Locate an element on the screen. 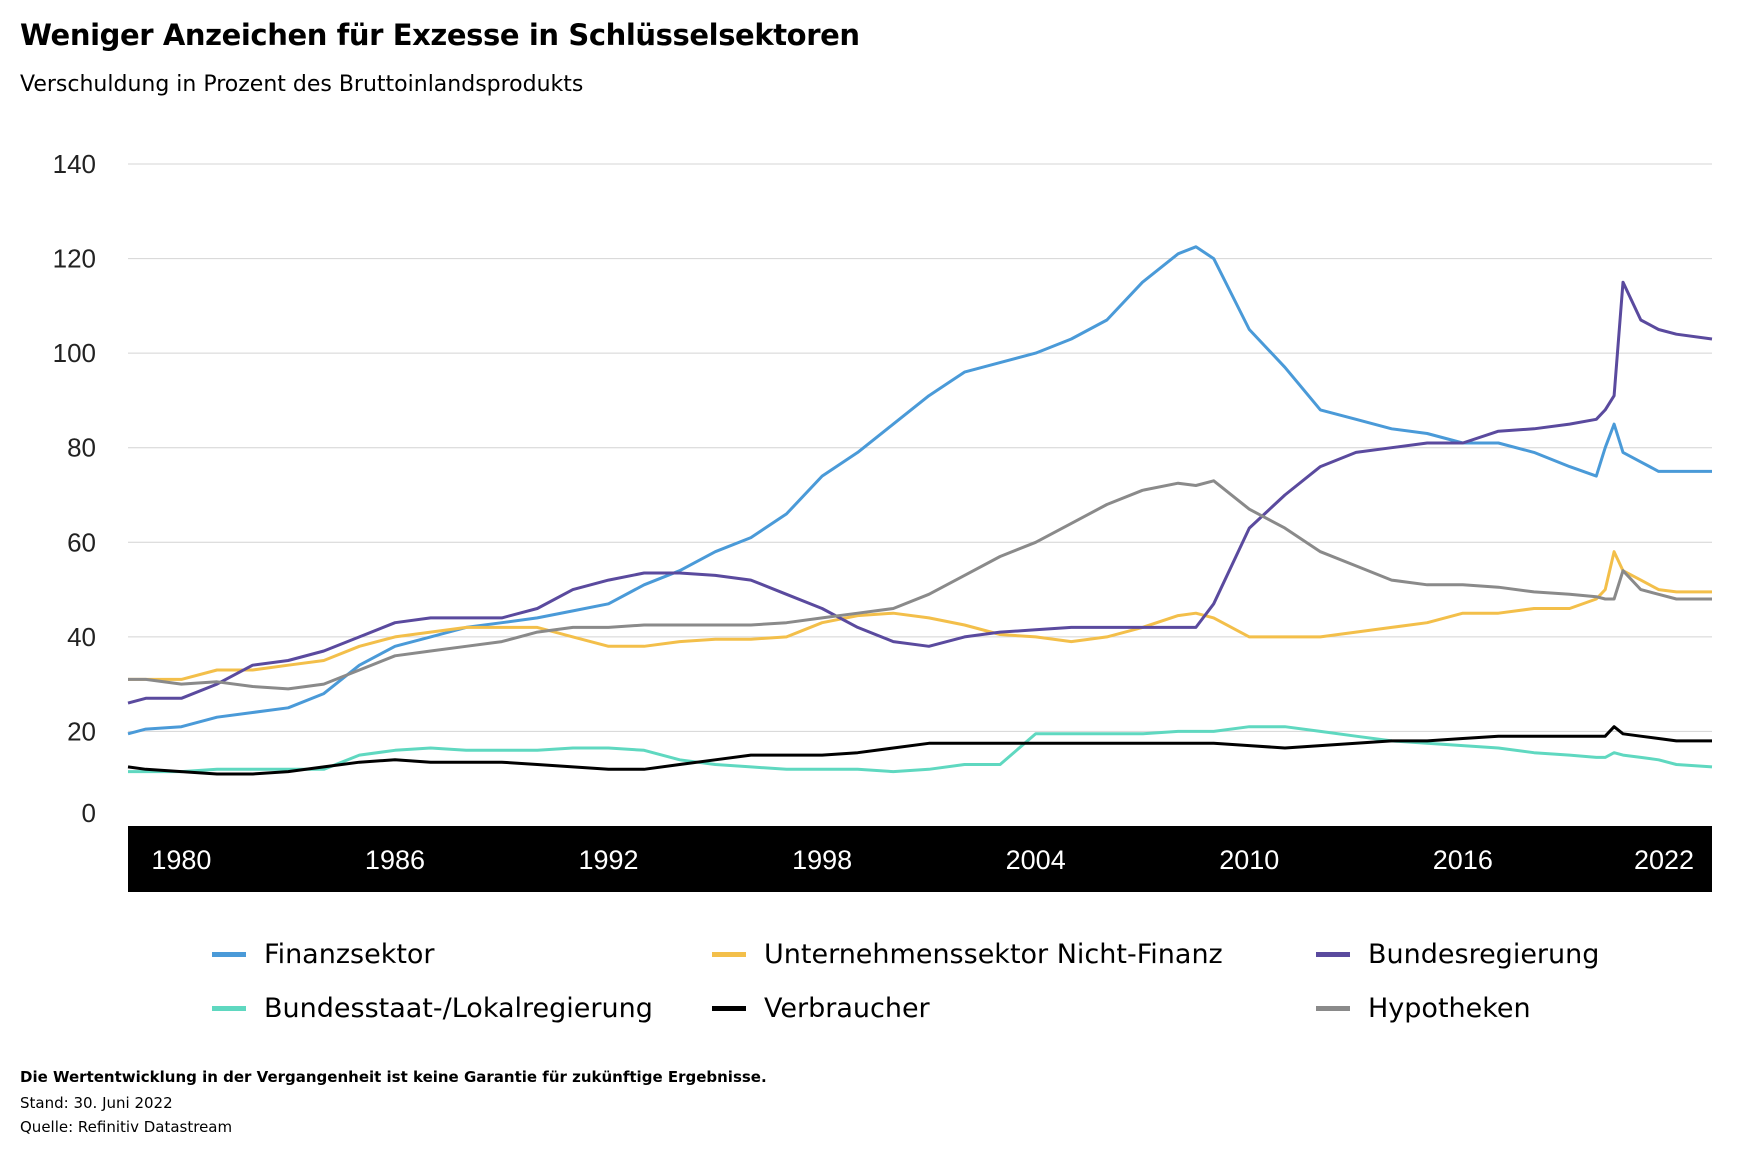 The width and height of the screenshot is (1740, 1160). x-tick-label: 1986 is located at coordinates (395, 860).